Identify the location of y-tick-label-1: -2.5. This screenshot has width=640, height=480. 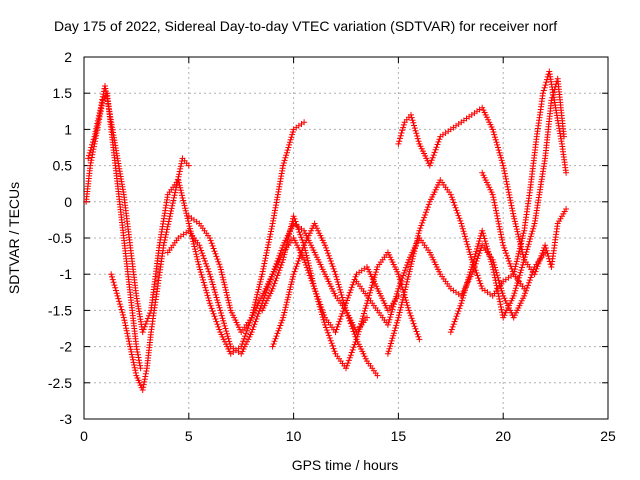
(60, 383).